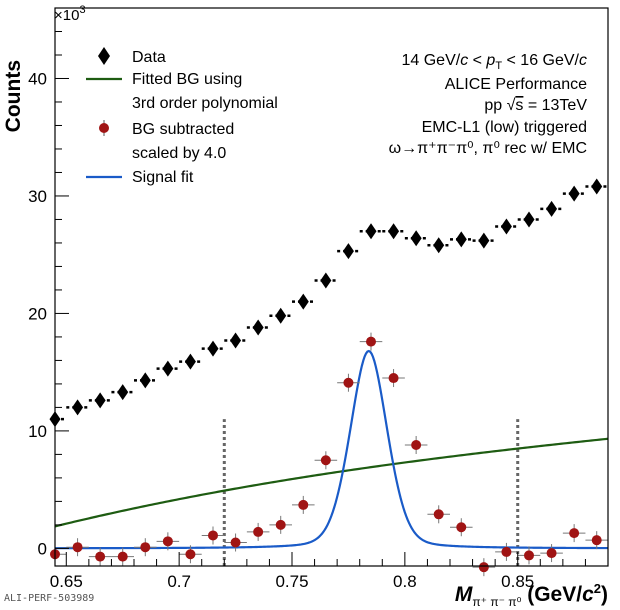  I want to click on legend-bg-fit-label-2: 3rd order polynomial, so click(205, 103).